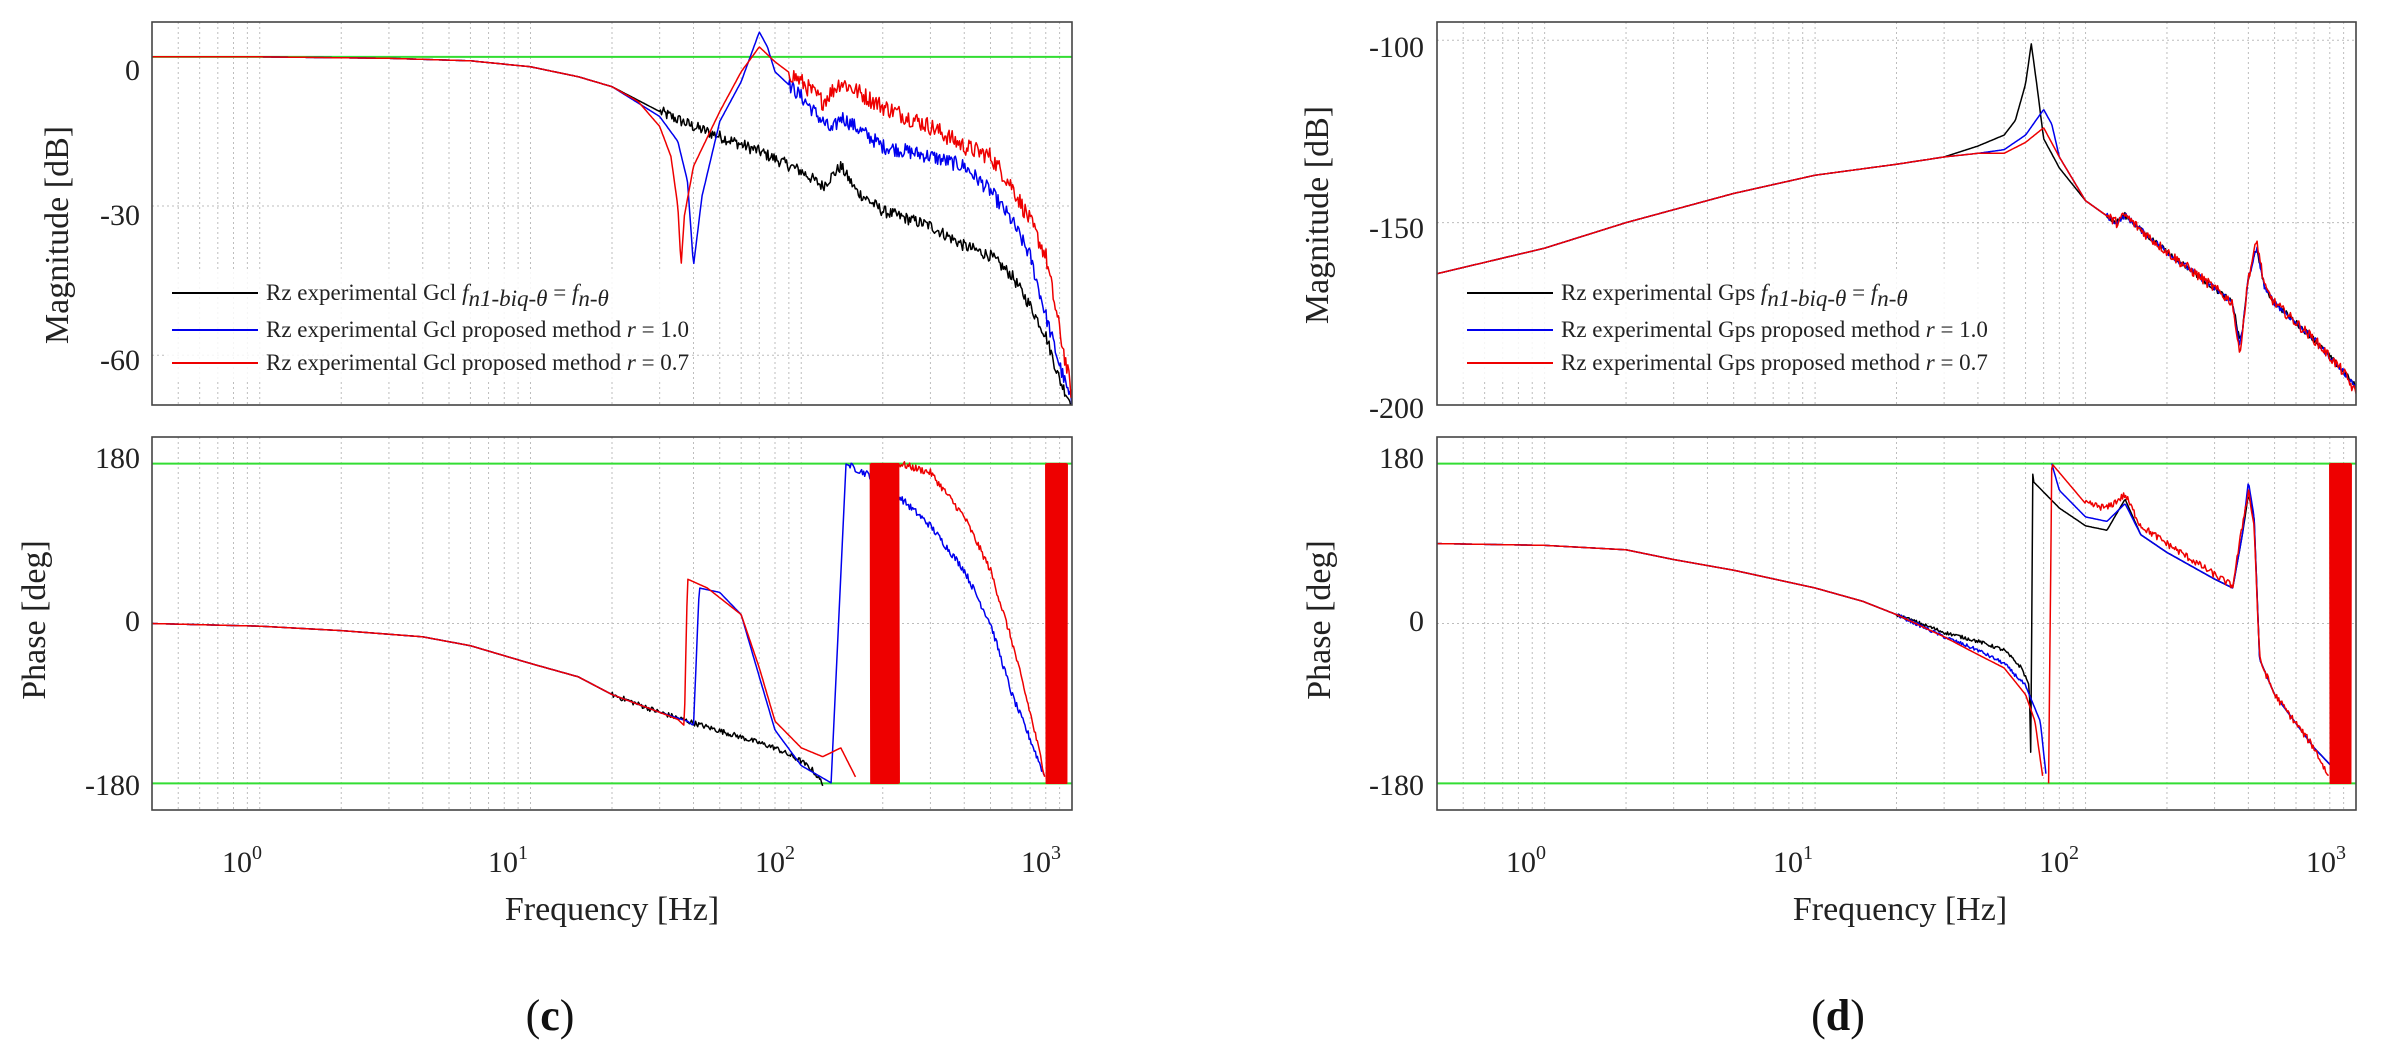 The width and height of the screenshot is (2390, 1058). I want to click on panel-d-magnitude-ylabel: Magnitude [dB], so click(1317, 215).